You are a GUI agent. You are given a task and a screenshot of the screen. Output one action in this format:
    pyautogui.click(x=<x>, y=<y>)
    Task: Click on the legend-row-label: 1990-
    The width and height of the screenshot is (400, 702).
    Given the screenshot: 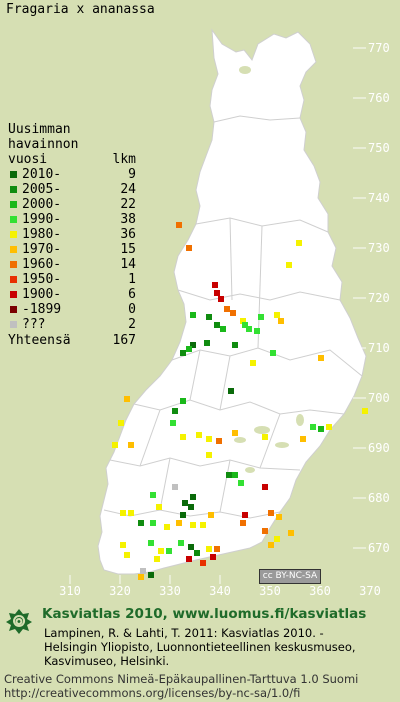 What is the action you would take?
    pyautogui.click(x=42, y=219)
    